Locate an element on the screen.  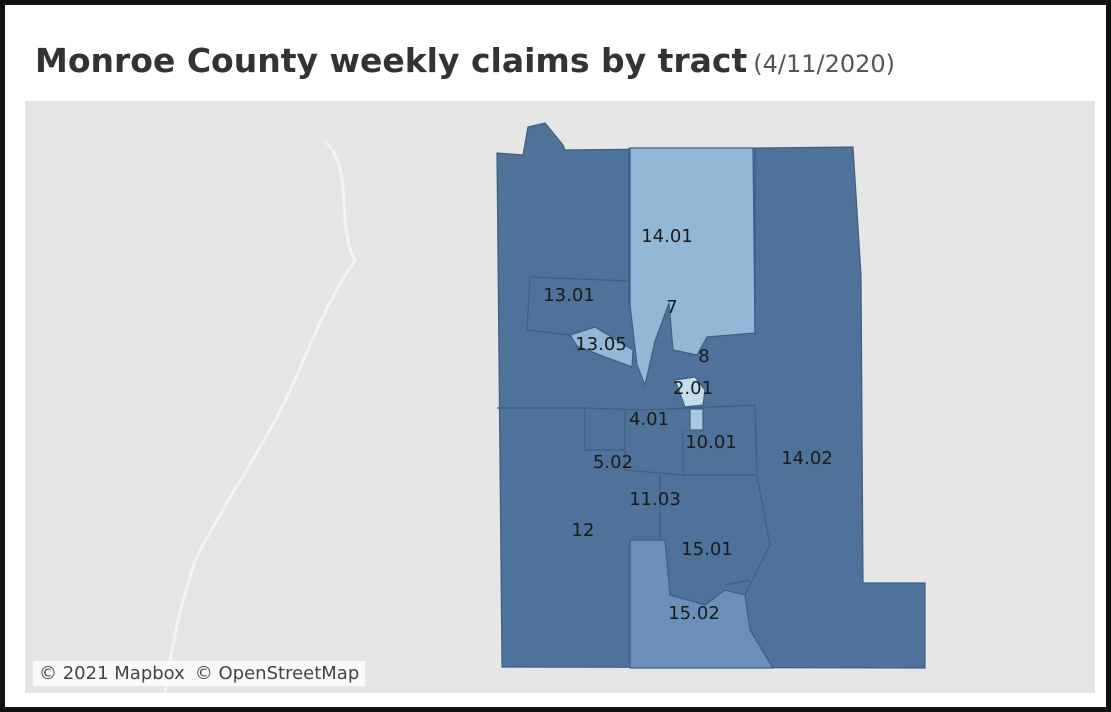
attribution: © 2021 Mapbox © OpenStreetMap is located at coordinates (199, 673).